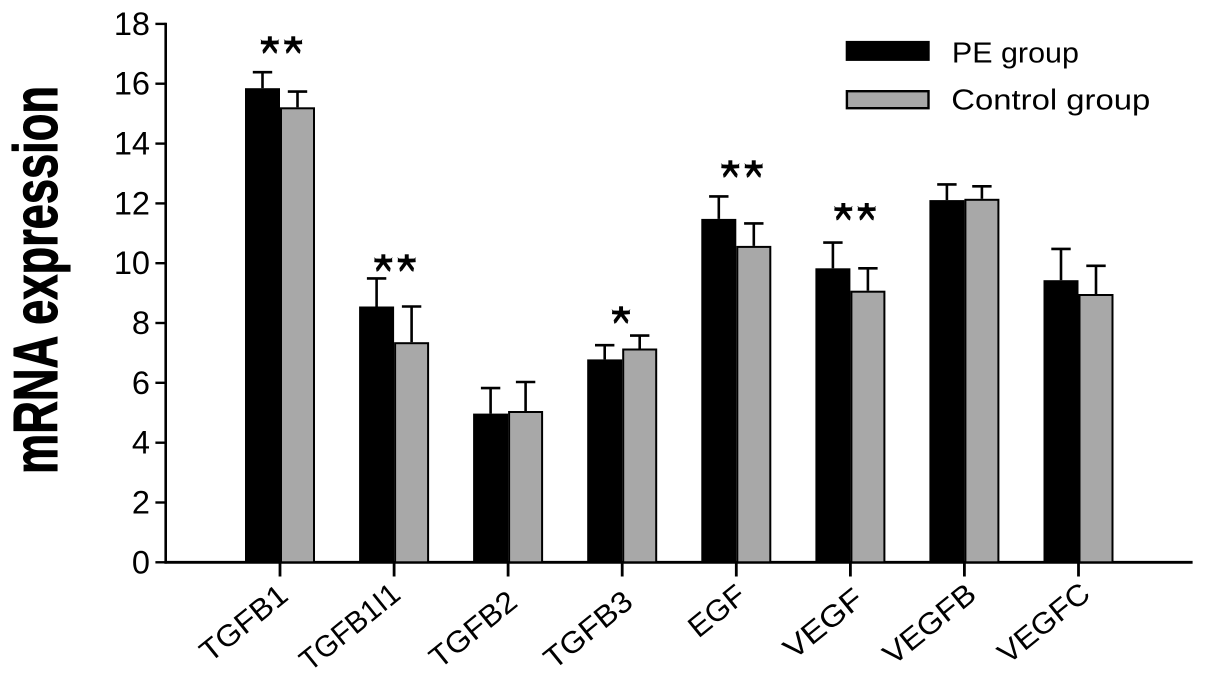 The image size is (1205, 686). What do you see at coordinates (141, 562) in the screenshot?
I see `svg-text: 0` at bounding box center [141, 562].